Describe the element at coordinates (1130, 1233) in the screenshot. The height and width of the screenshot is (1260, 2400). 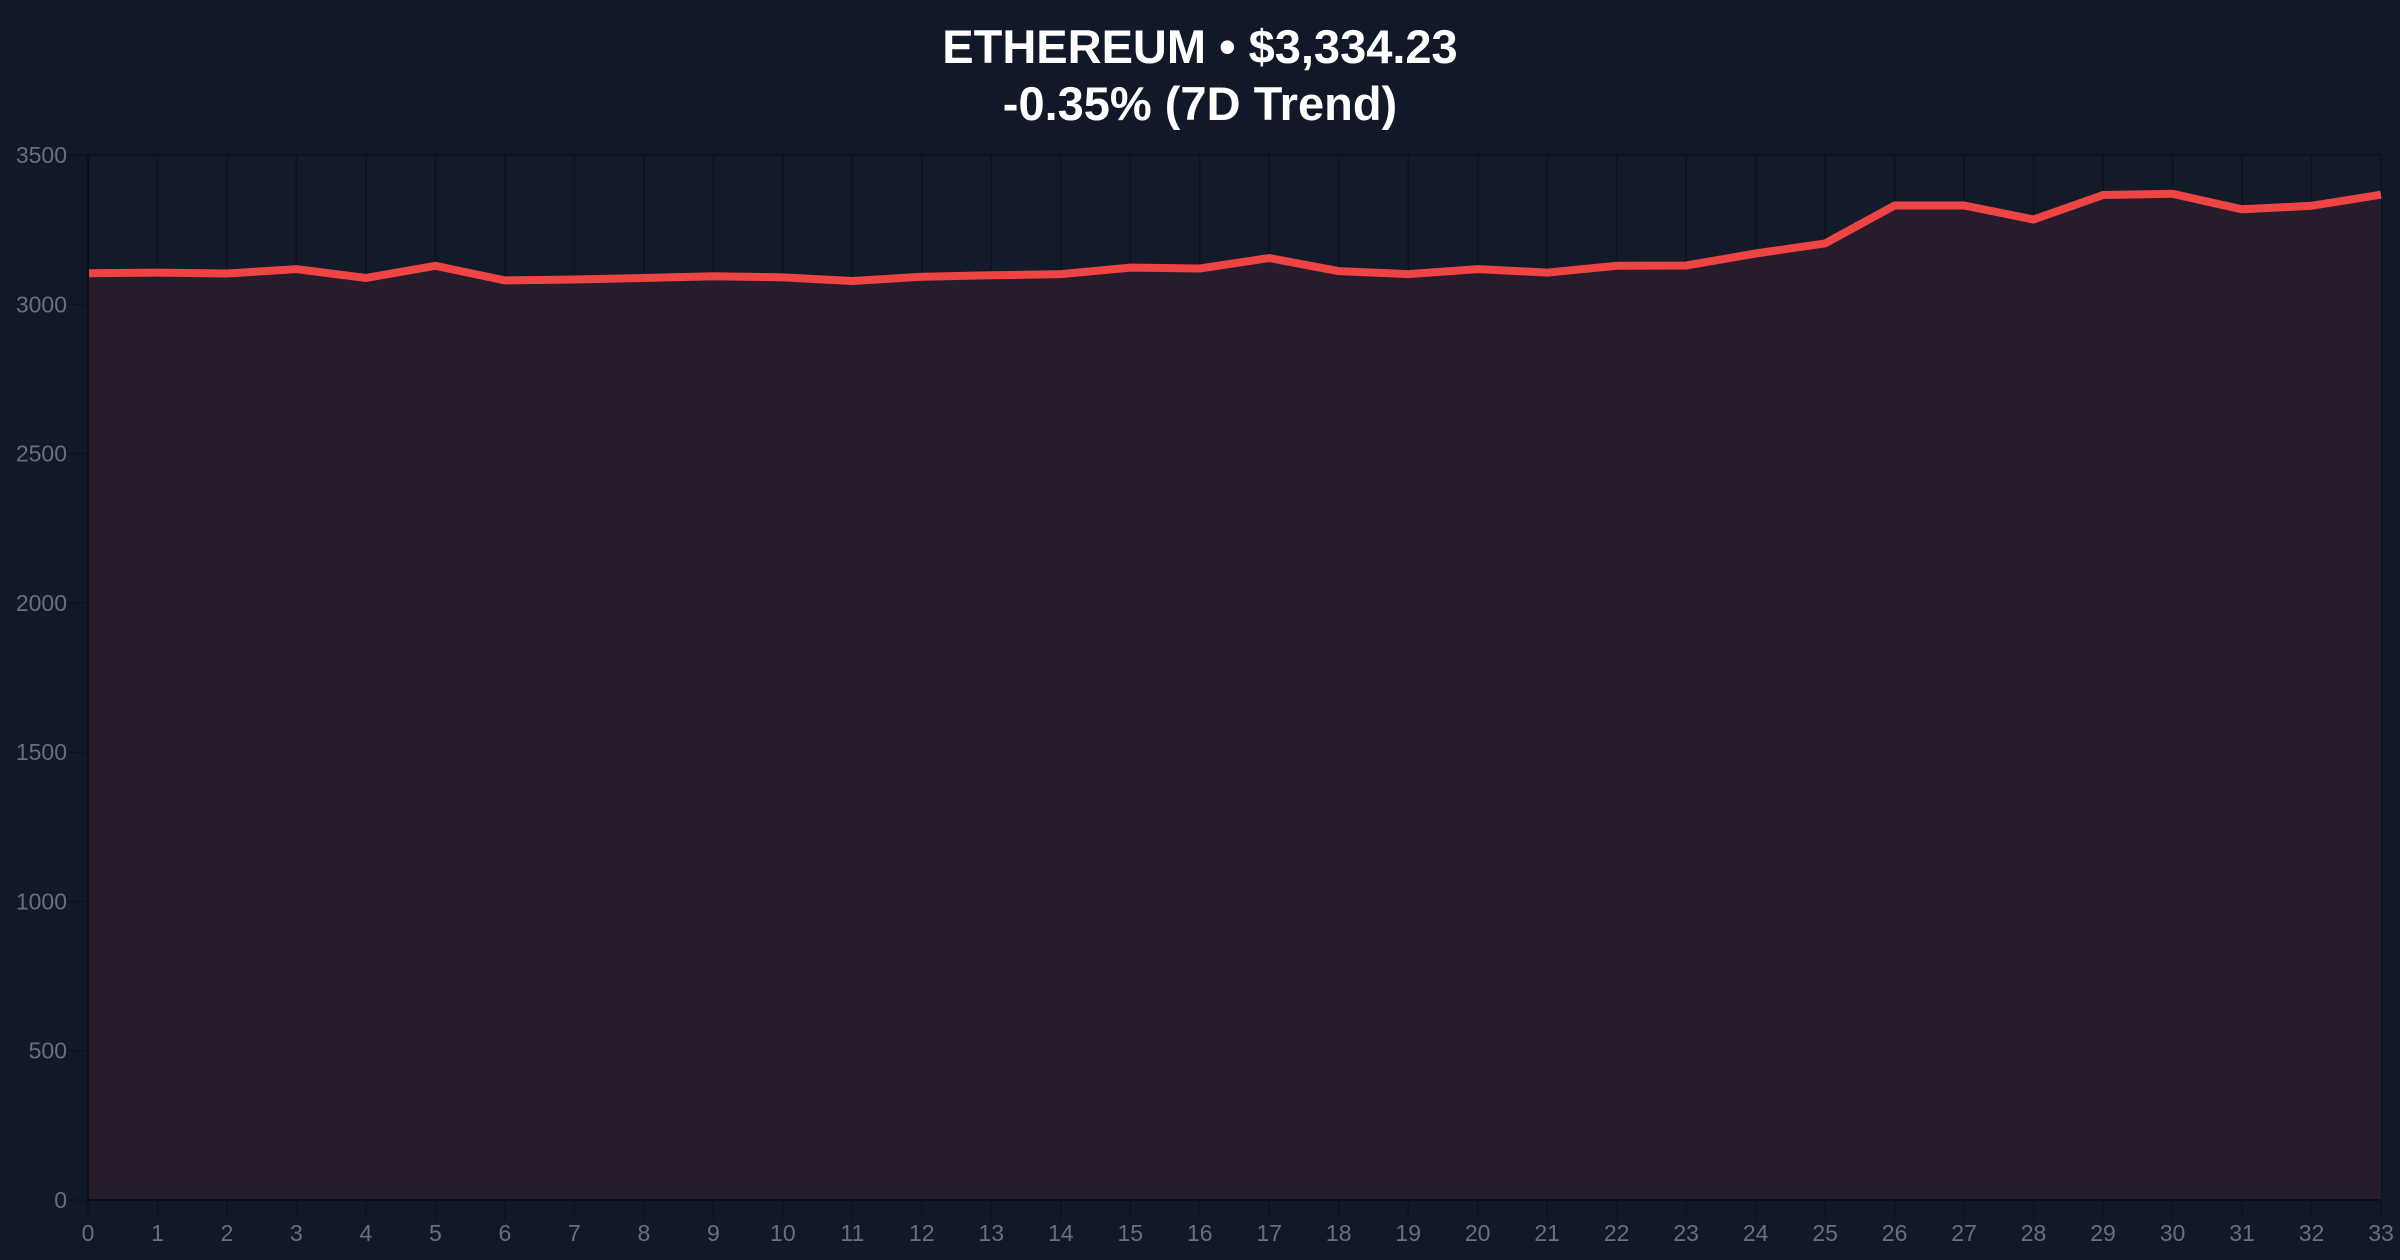
I see `x-tick-label: 15` at that location.